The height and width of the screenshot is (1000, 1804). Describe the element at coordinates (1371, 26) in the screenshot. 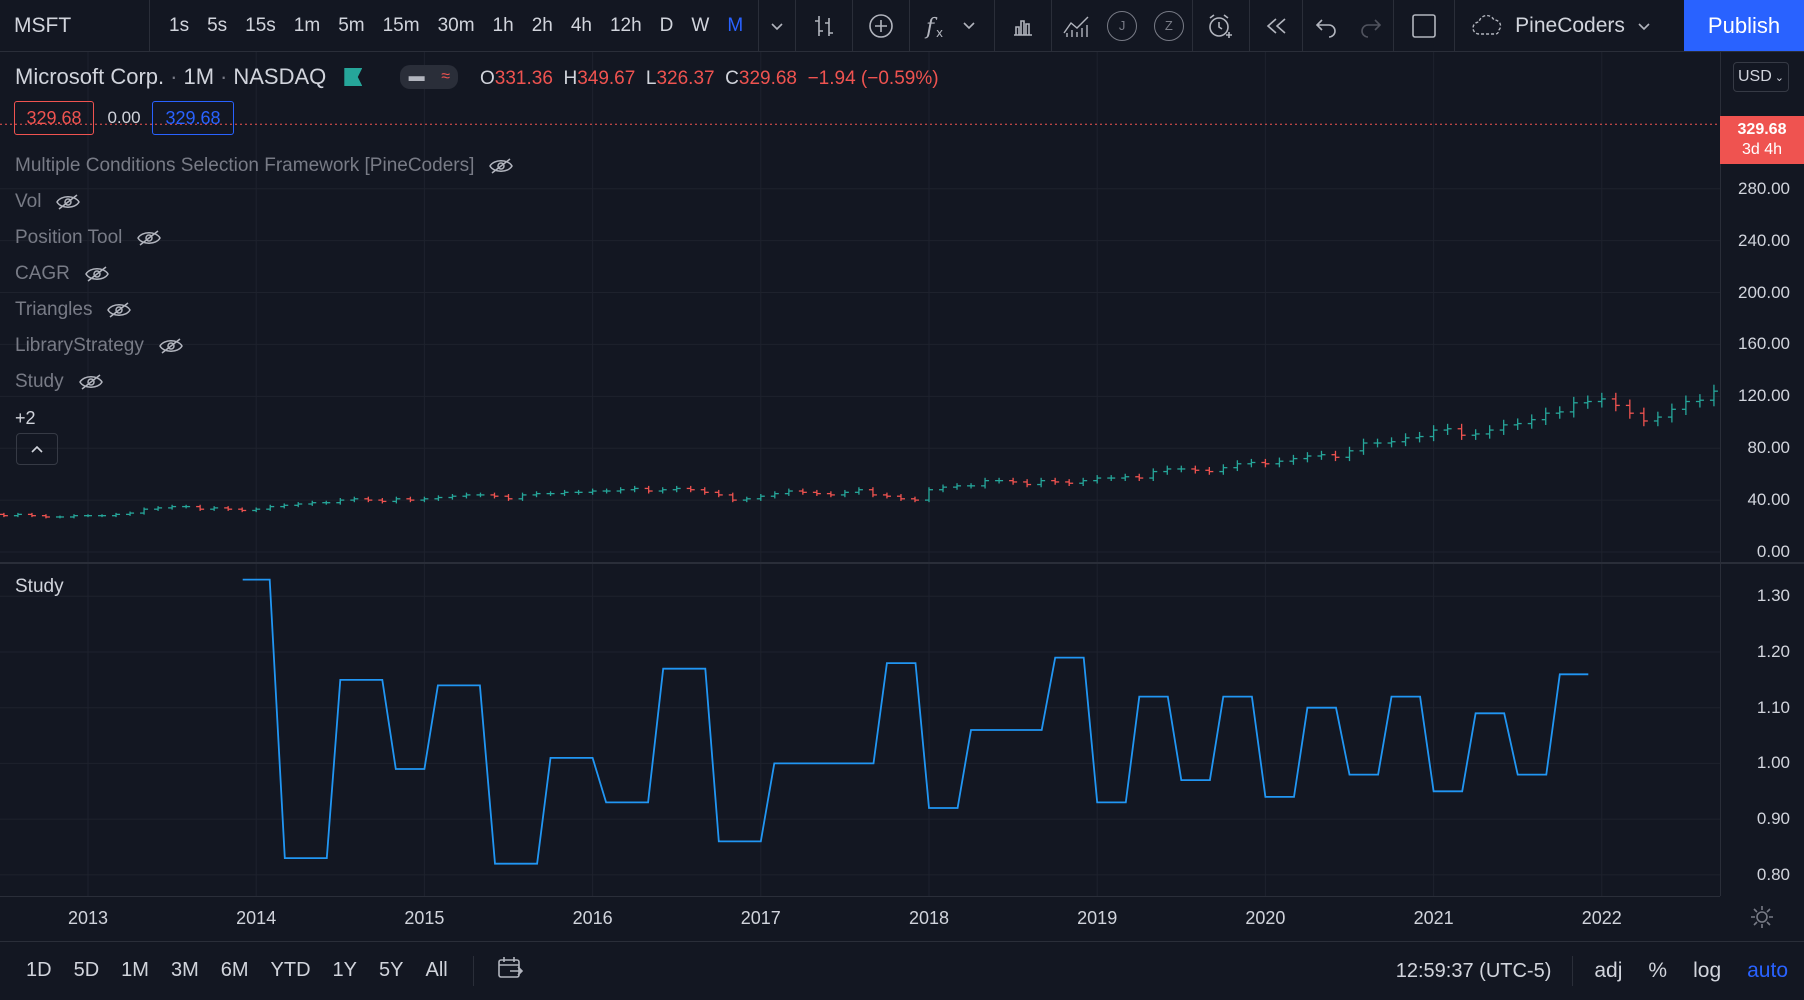

I see `redo-icon` at that location.